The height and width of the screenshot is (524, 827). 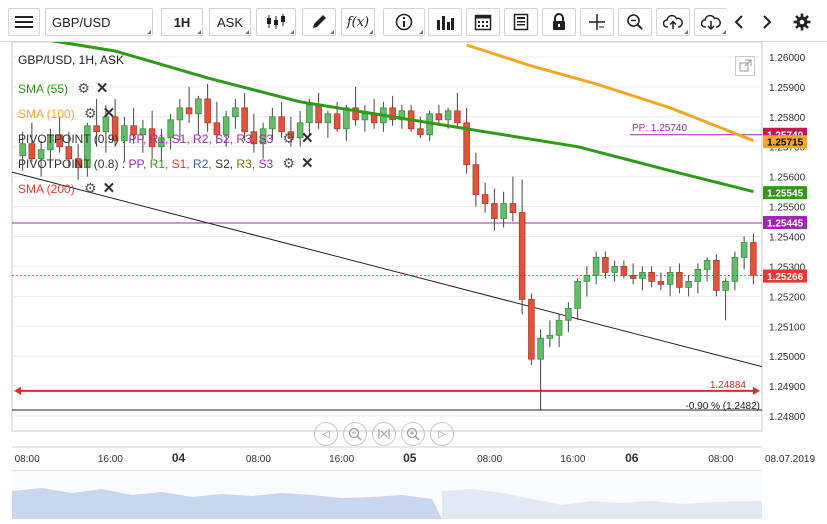 What do you see at coordinates (202, 164) in the screenshot?
I see `legend-pivot2-r2: R2,` at bounding box center [202, 164].